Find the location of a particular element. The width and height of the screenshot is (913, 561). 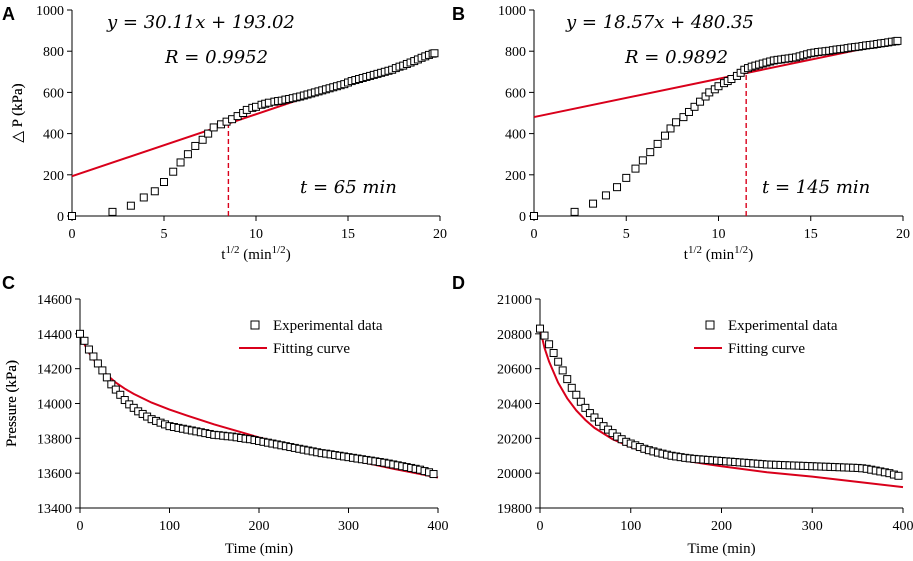

y-tick-label: 19800 is located at coordinates (514, 509).